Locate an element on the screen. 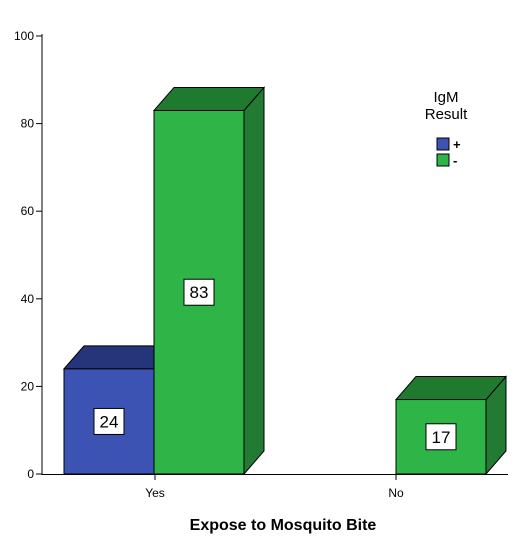 The image size is (522, 550). x-axis-ticks: Yes No is located at coordinates (274, 487).